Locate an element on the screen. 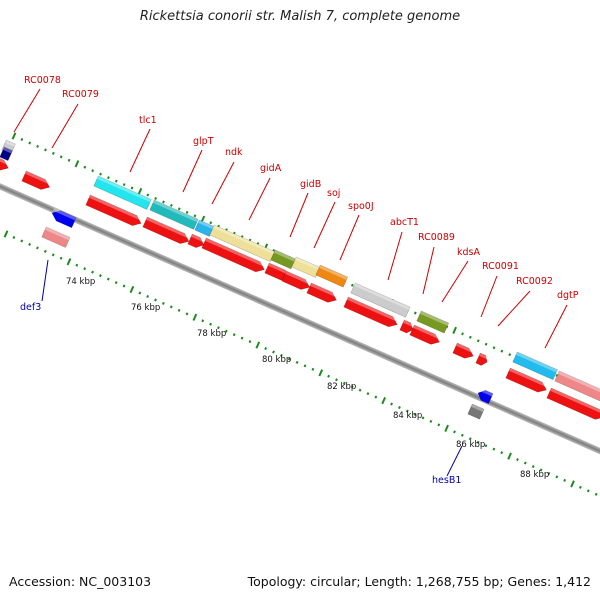 This screenshot has width=600, height=600. gene-label-gidb: gidB is located at coordinates (310, 184).